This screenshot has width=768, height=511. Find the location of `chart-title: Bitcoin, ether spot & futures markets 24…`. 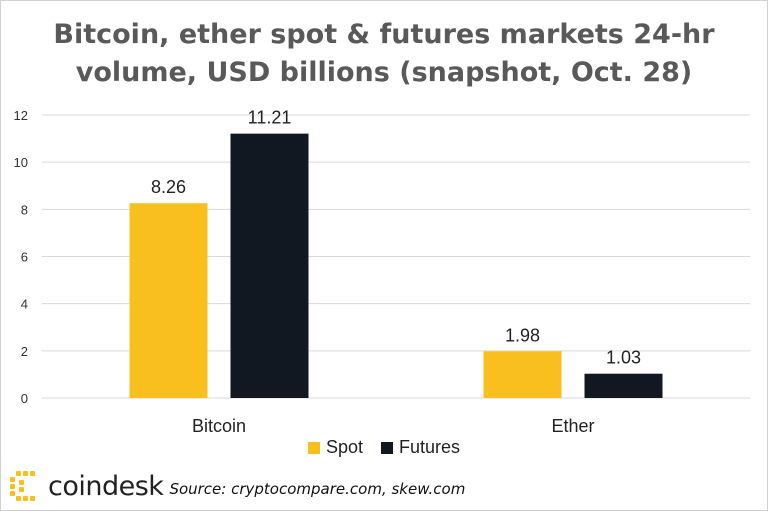

chart-title: Bitcoin, ether spot & futures markets 24… is located at coordinates (384, 54).